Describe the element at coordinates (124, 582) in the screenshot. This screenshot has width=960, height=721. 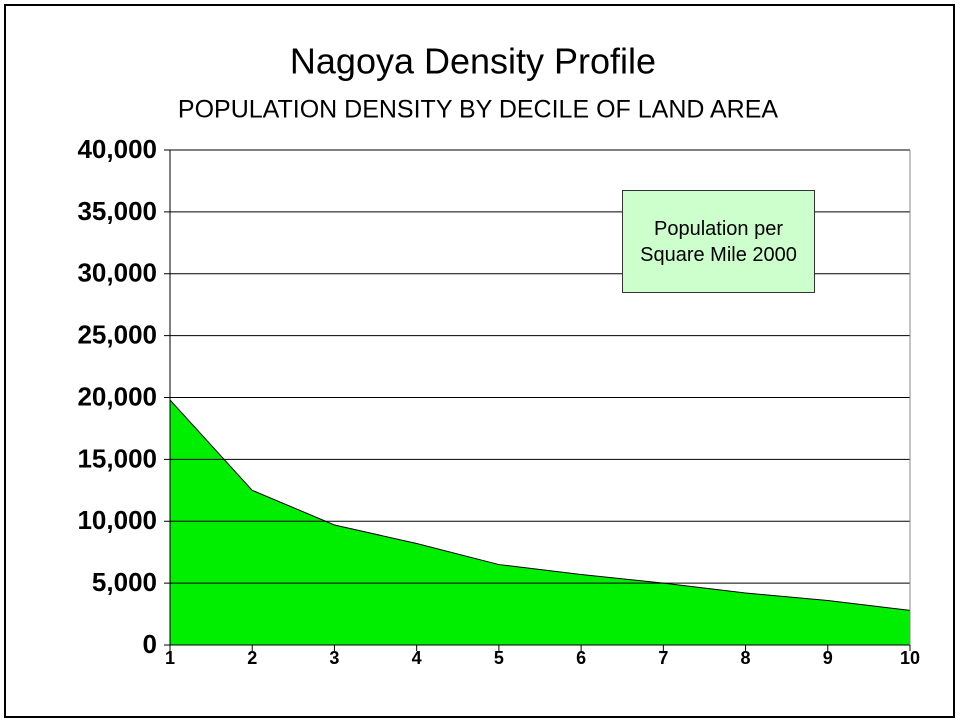
I see `y-tick-label: 5,000` at that location.